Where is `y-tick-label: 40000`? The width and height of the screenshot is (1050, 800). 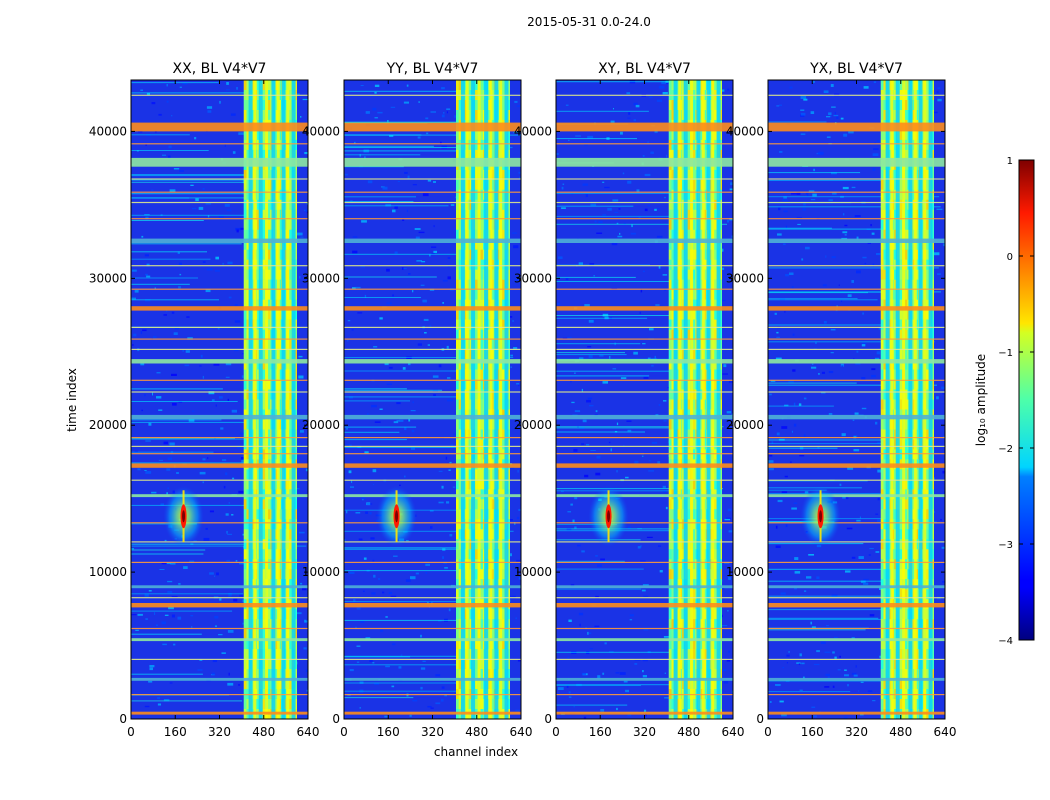
y-tick-label: 40000 is located at coordinates (321, 131).